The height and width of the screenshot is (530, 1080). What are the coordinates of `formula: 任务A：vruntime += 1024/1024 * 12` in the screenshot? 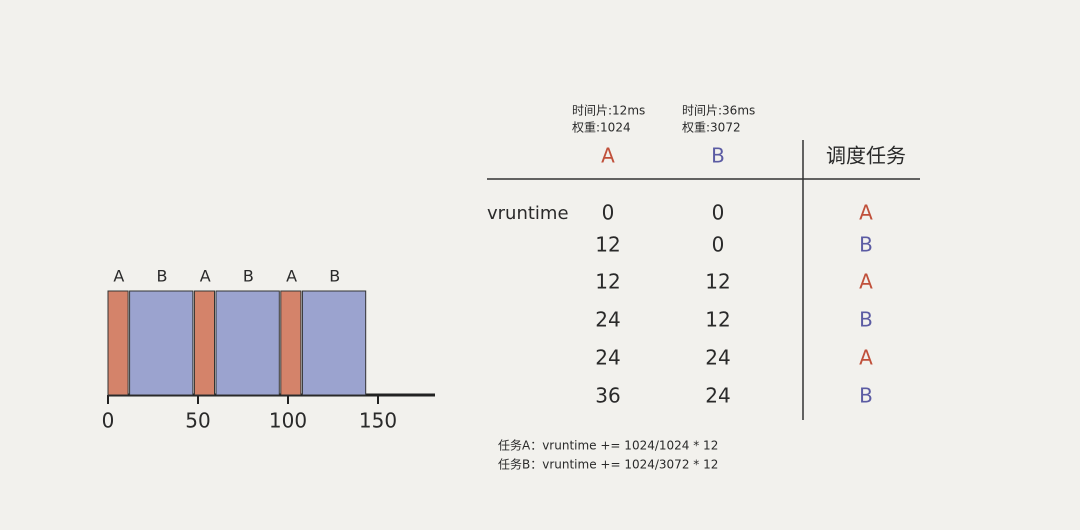 It's located at (608, 445).